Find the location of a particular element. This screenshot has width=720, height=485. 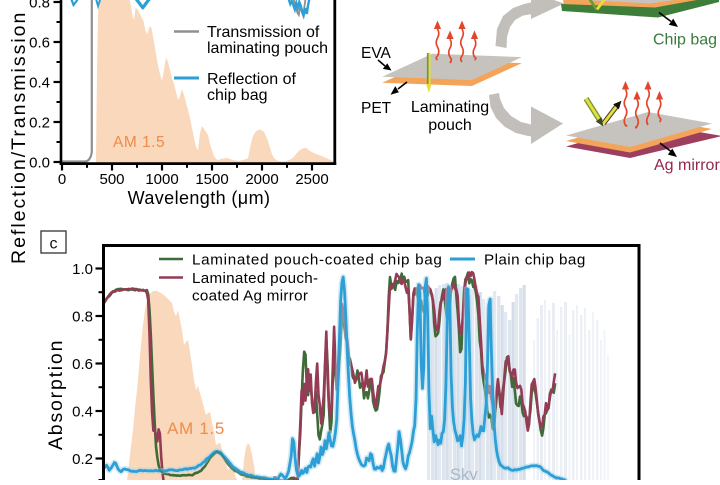

svg-text: chip bag is located at coordinates (237, 95).